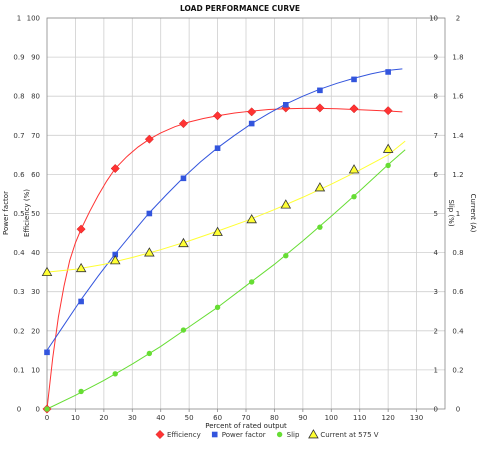 This screenshot has width=480, height=450. What do you see at coordinates (458, 214) in the screenshot?
I see `current-tick-label: 1` at bounding box center [458, 214].